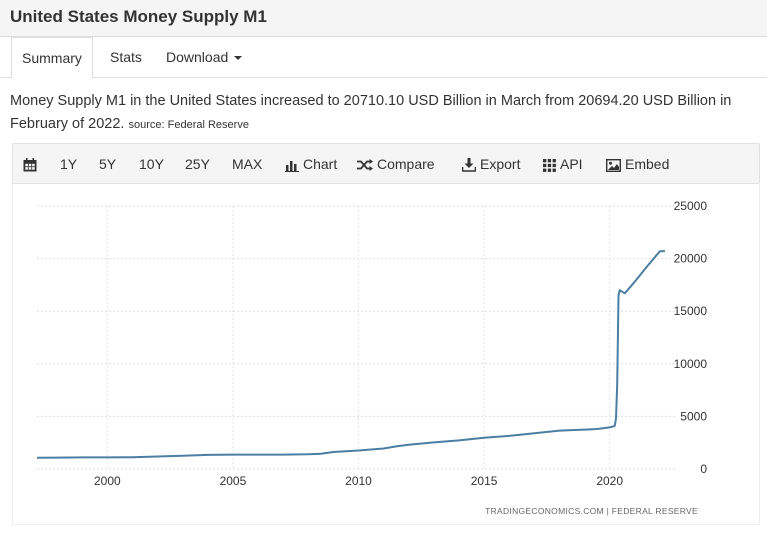  Describe the element at coordinates (292, 166) in the screenshot. I see `bar-chart-icon` at that location.